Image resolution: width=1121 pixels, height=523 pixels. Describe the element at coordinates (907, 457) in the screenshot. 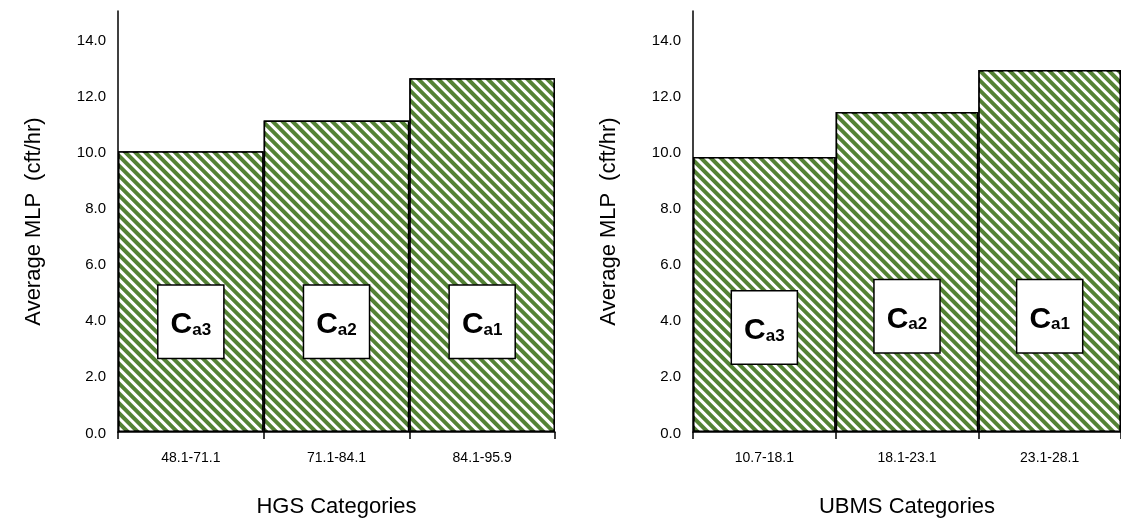

I see `x-tick-label: 18.1-23.1` at that location.